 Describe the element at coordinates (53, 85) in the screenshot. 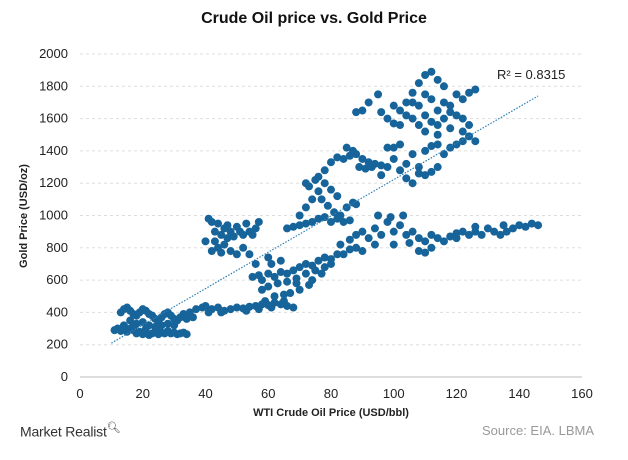

I see `y-tick-label: 1800` at that location.